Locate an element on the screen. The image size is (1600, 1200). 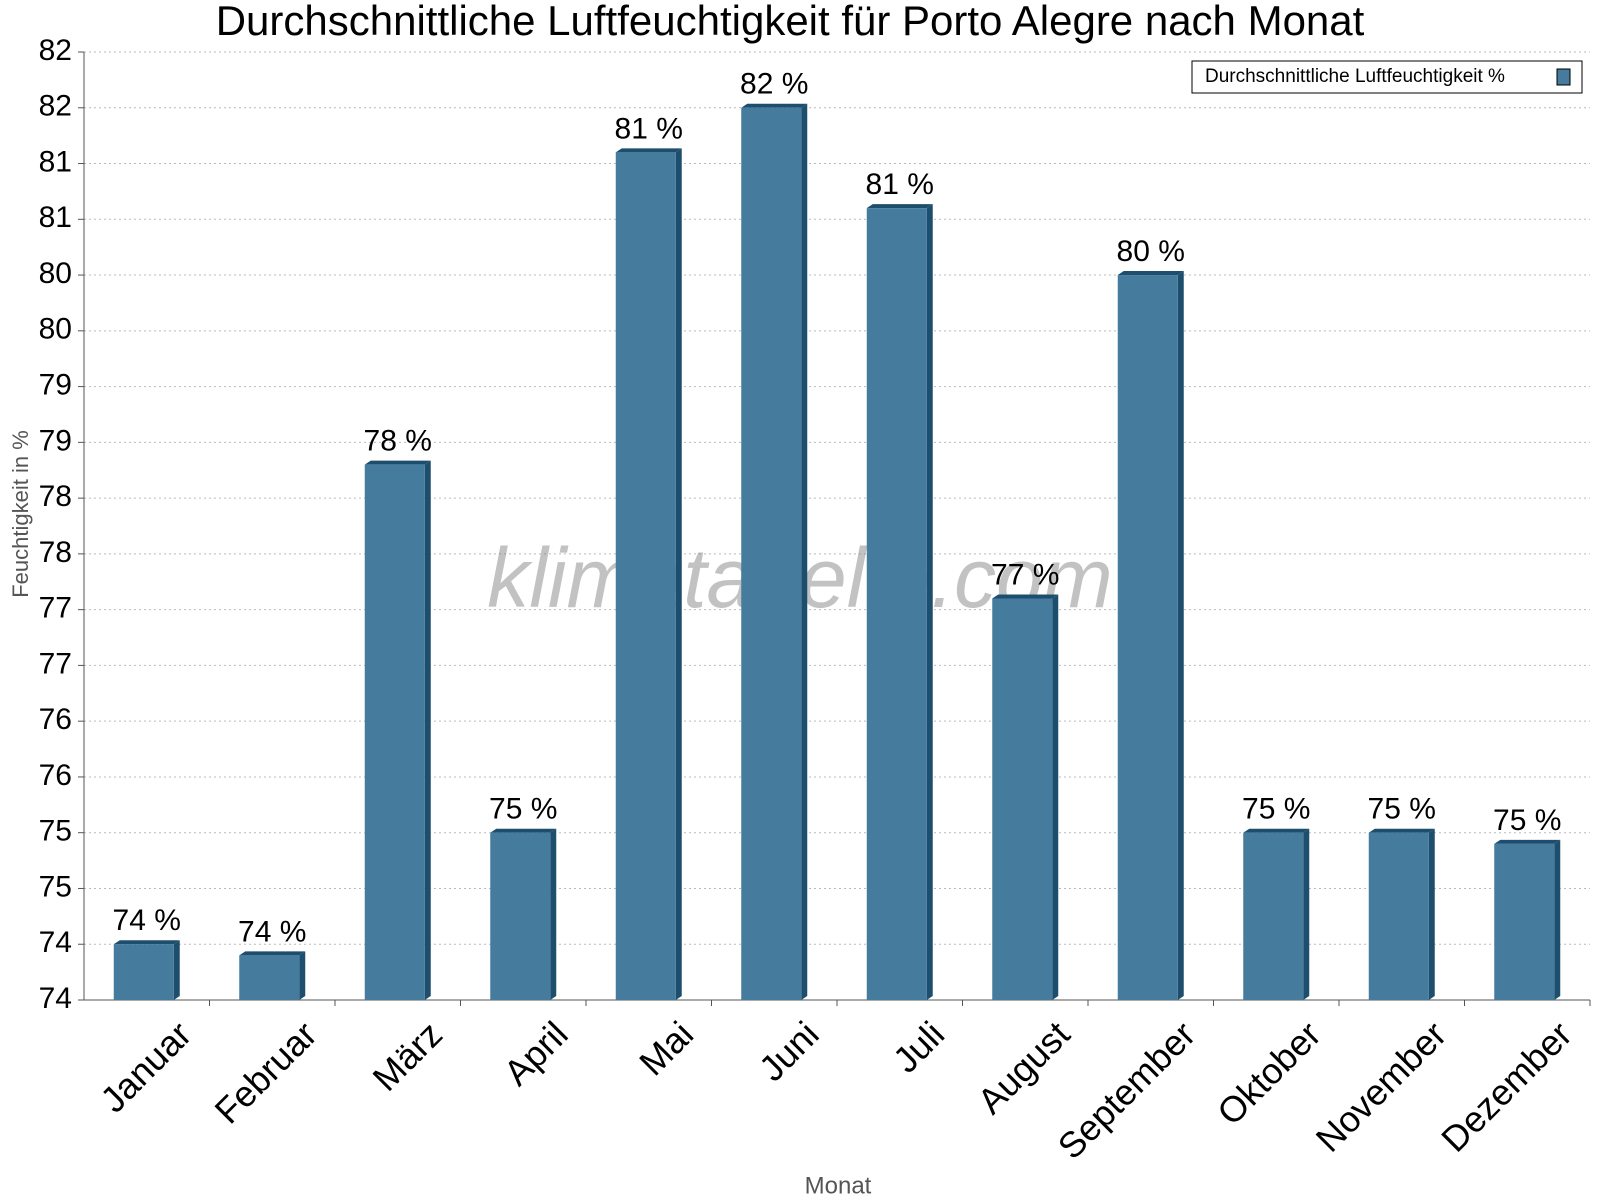
legend-swatch is located at coordinates (1563, 77).